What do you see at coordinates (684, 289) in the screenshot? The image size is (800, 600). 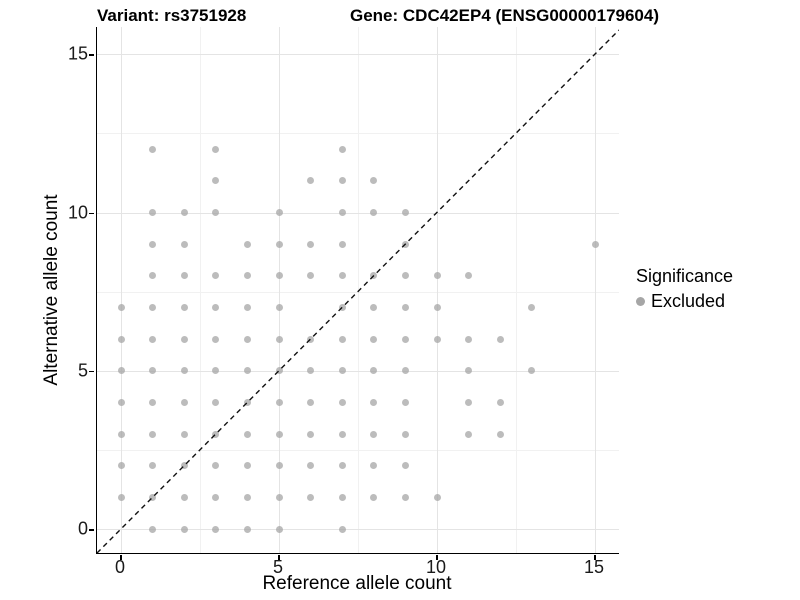 I see `legend: Significance Excluded` at bounding box center [684, 289].